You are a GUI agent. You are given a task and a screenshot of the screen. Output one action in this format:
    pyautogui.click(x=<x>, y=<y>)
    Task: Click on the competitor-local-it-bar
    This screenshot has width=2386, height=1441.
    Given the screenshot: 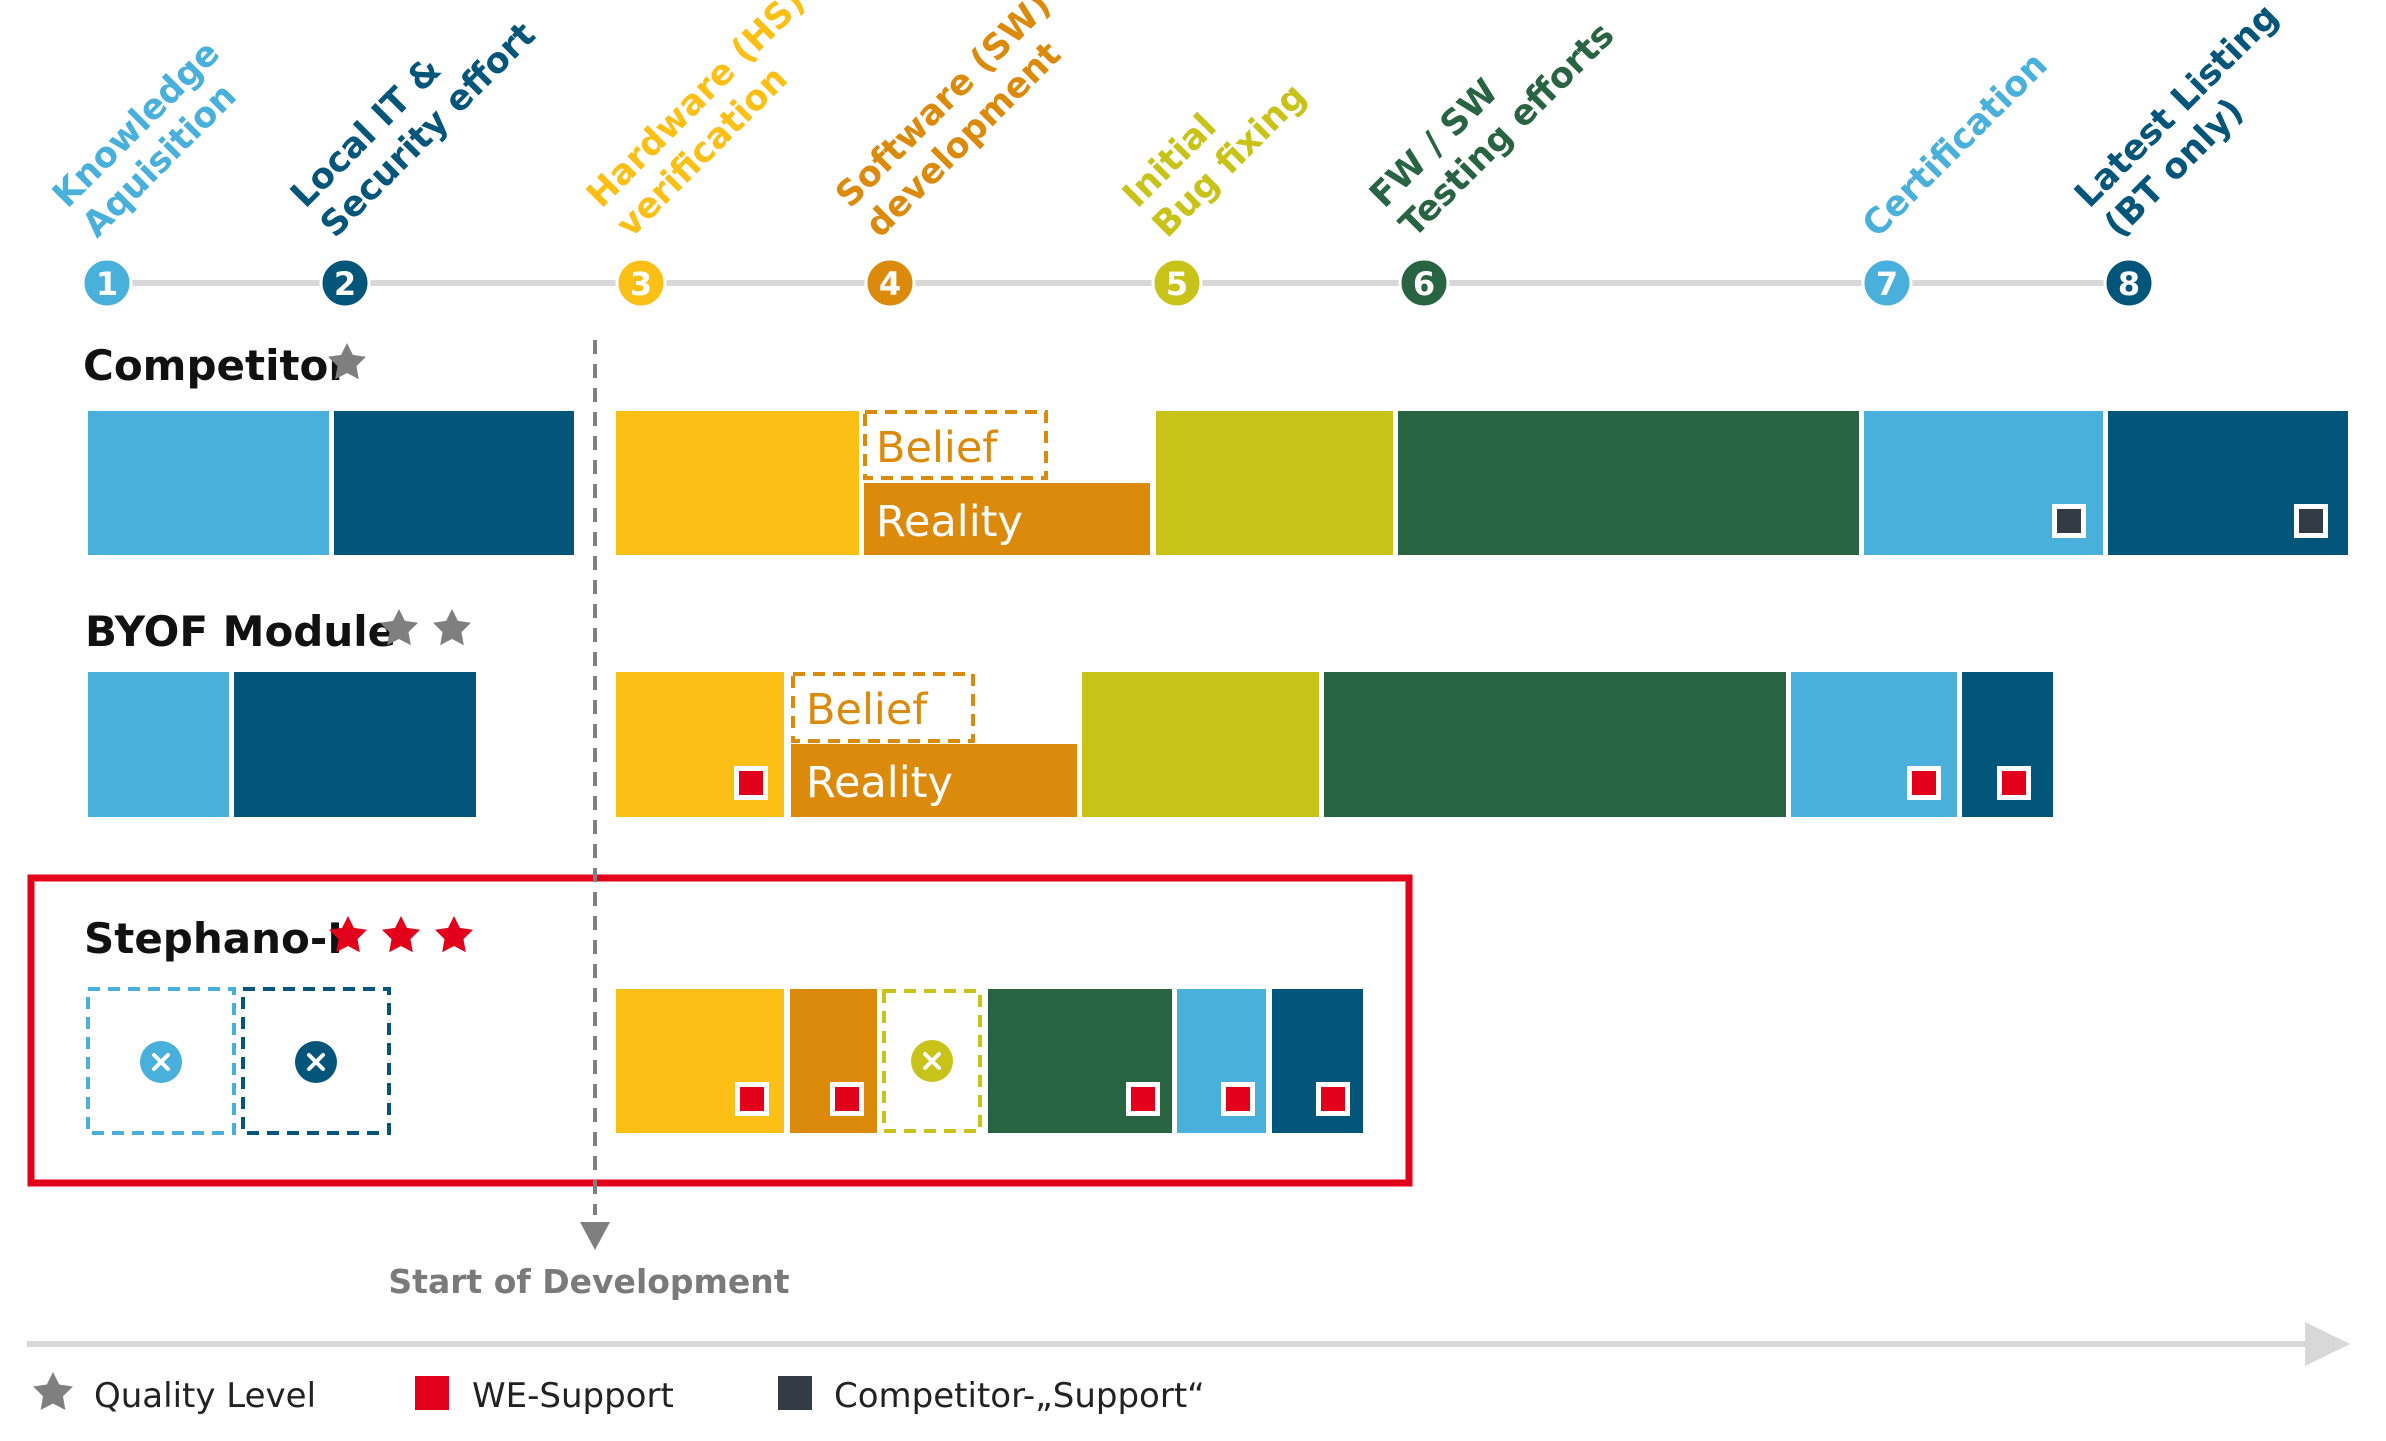 What is the action you would take?
    pyautogui.click(x=454, y=483)
    